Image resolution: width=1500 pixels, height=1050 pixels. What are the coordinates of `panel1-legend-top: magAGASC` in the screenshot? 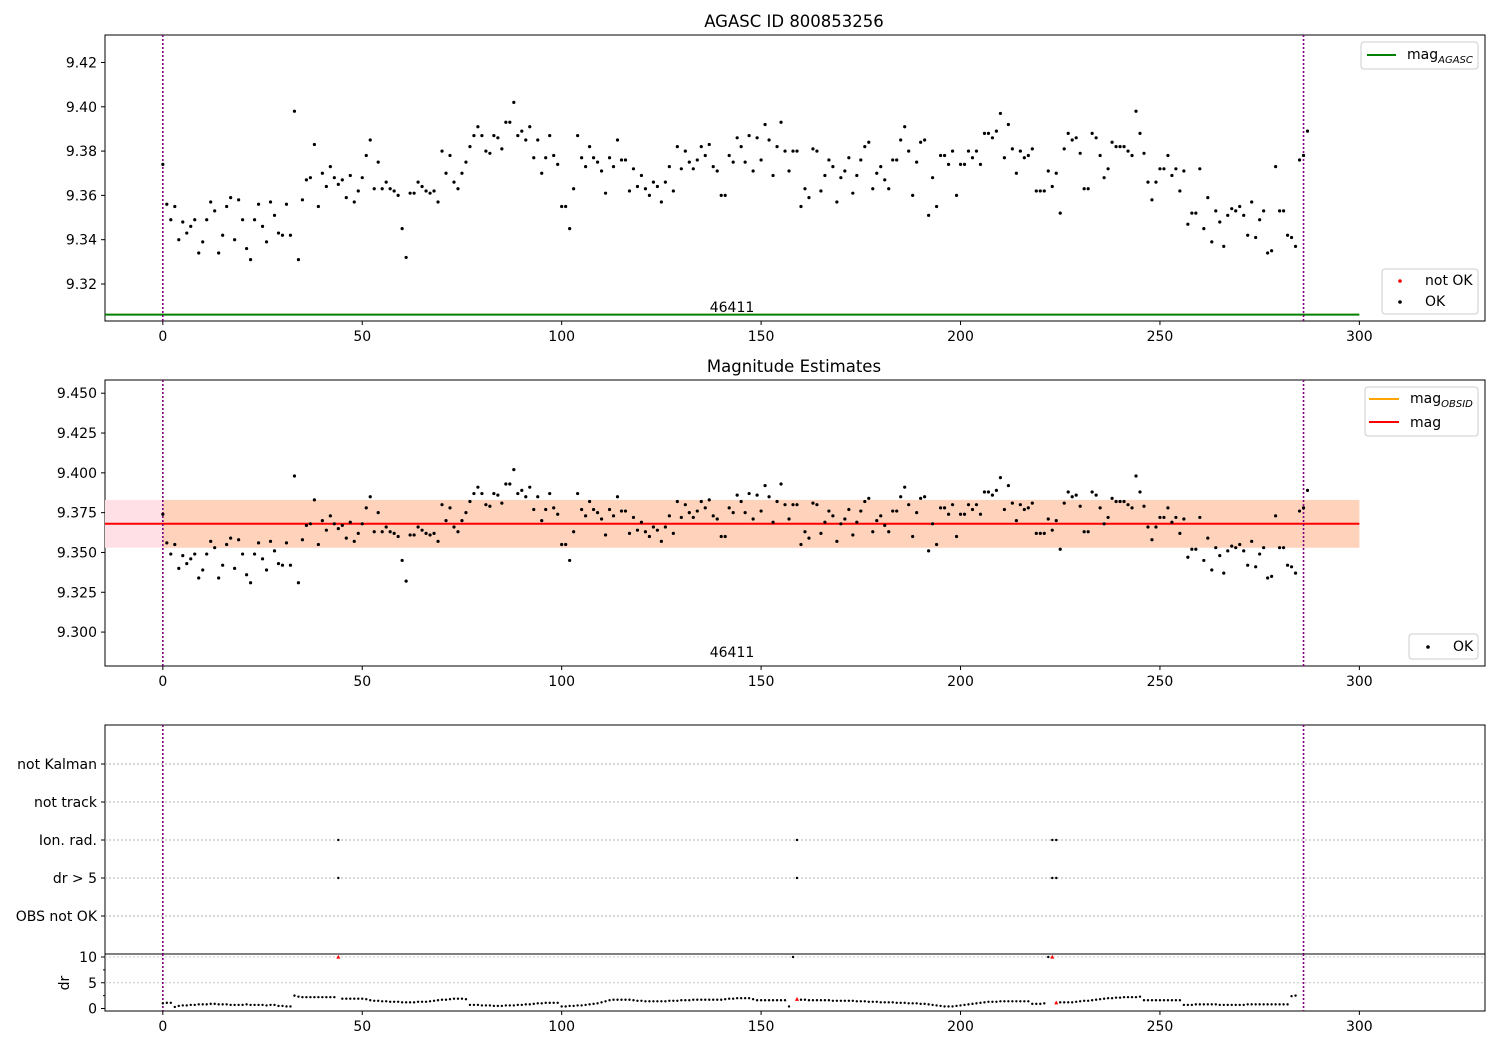 It's located at (1419, 55).